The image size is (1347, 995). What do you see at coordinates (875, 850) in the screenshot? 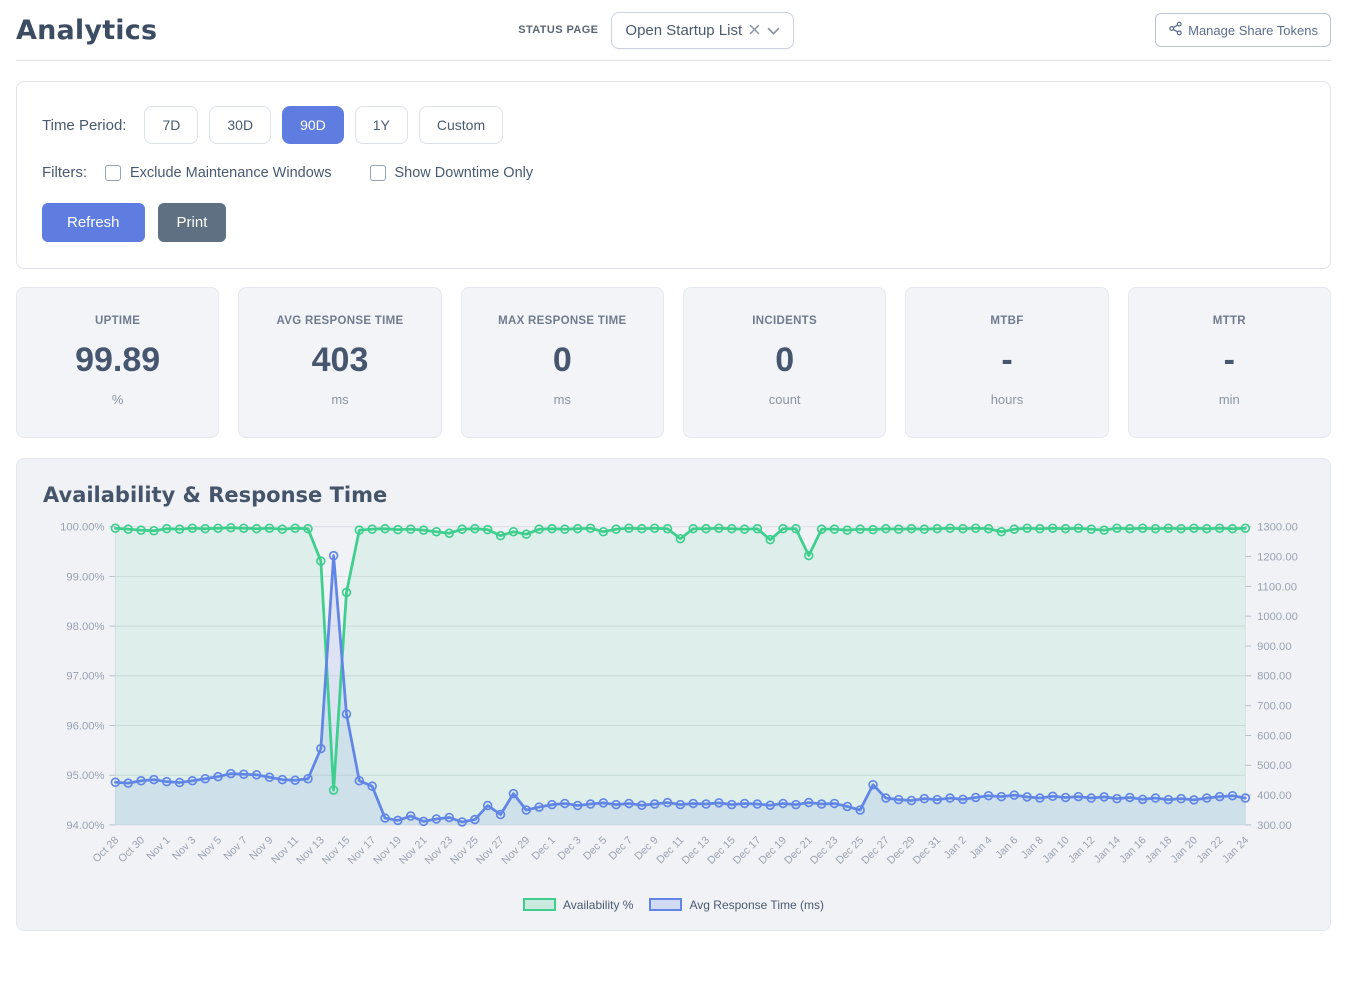
I see `svg-text: Dec 27` at bounding box center [875, 850].